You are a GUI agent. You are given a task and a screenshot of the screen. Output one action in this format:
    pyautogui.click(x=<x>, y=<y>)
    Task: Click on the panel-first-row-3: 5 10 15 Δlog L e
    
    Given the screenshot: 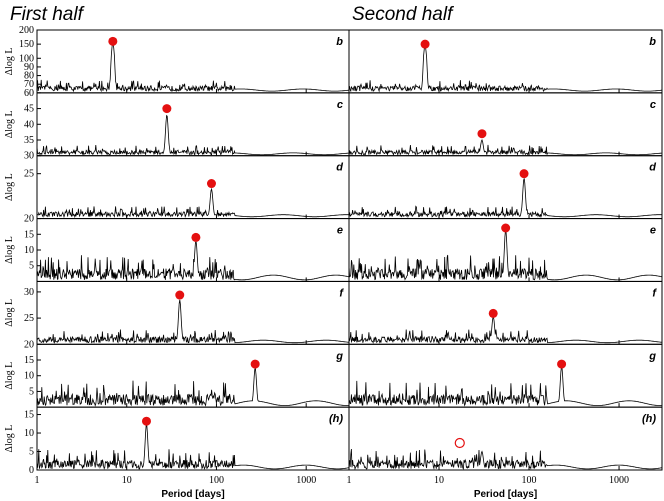 What is the action you would take?
    pyautogui.click(x=177, y=250)
    